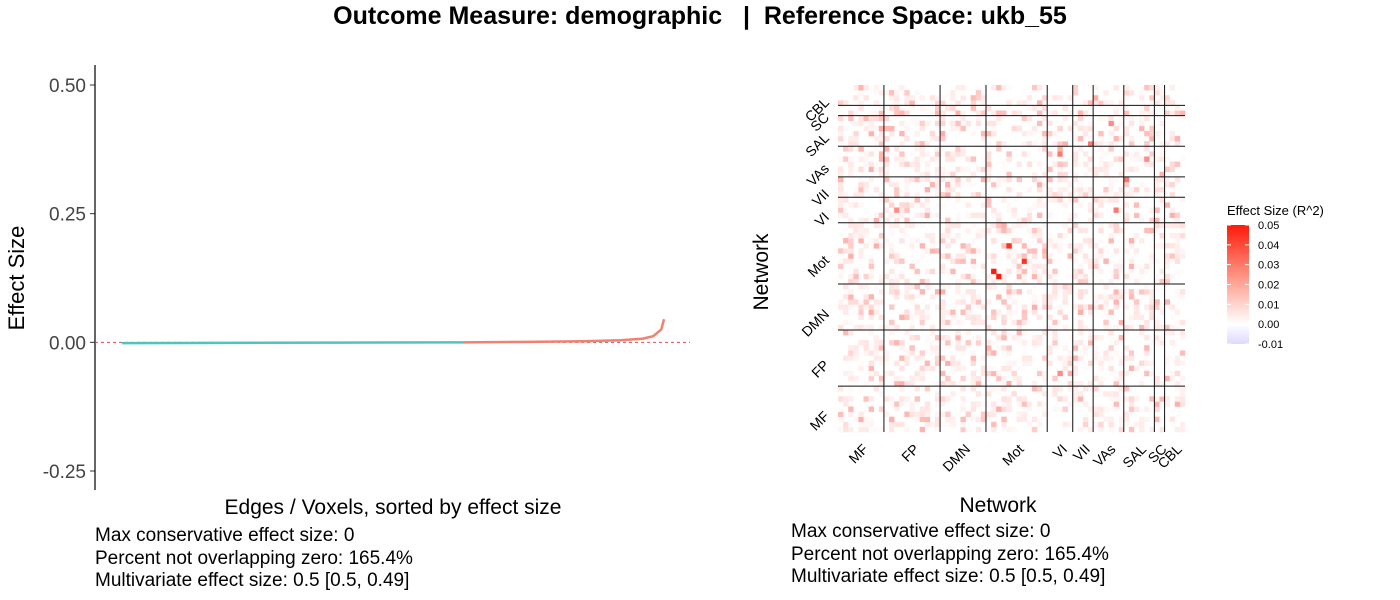 The height and width of the screenshot is (600, 1400). I want to click on x-axis-label: Edges / Voxels, sorted by effect size, so click(393, 507).